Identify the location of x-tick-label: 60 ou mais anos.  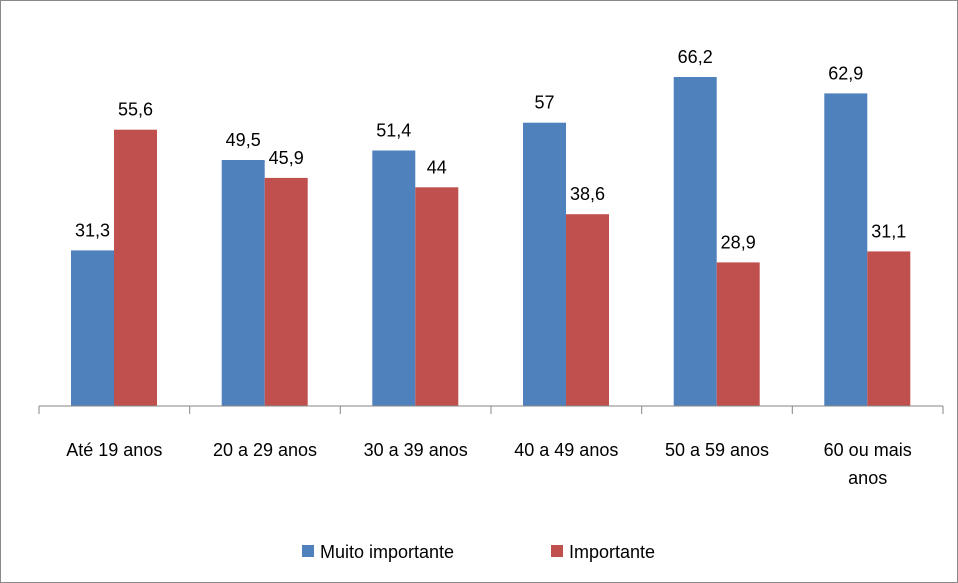
(868, 464).